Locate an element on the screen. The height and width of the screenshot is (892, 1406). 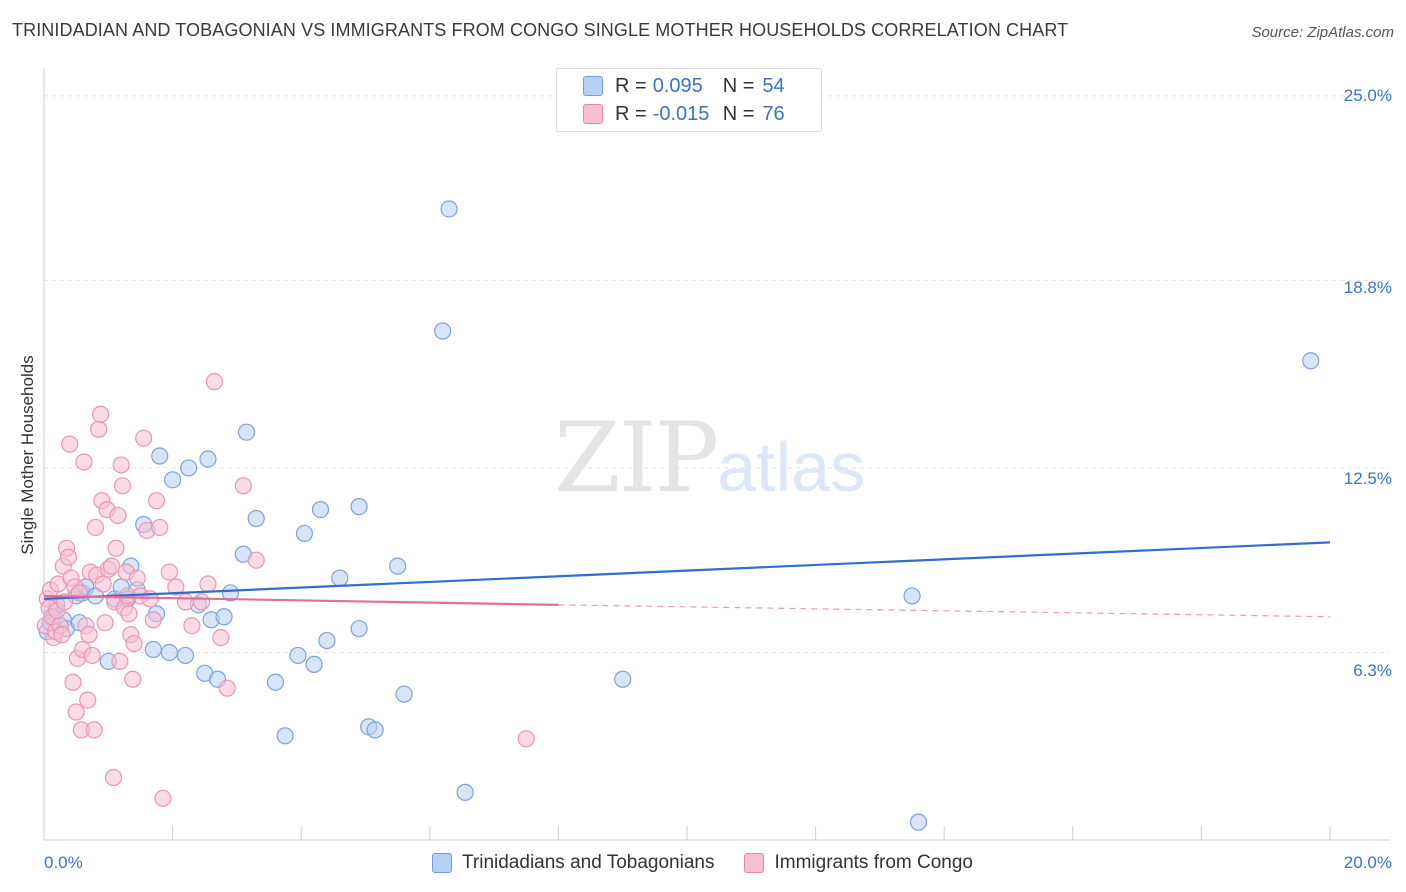
legend-r-value: -0.015 is located at coordinates (681, 113).